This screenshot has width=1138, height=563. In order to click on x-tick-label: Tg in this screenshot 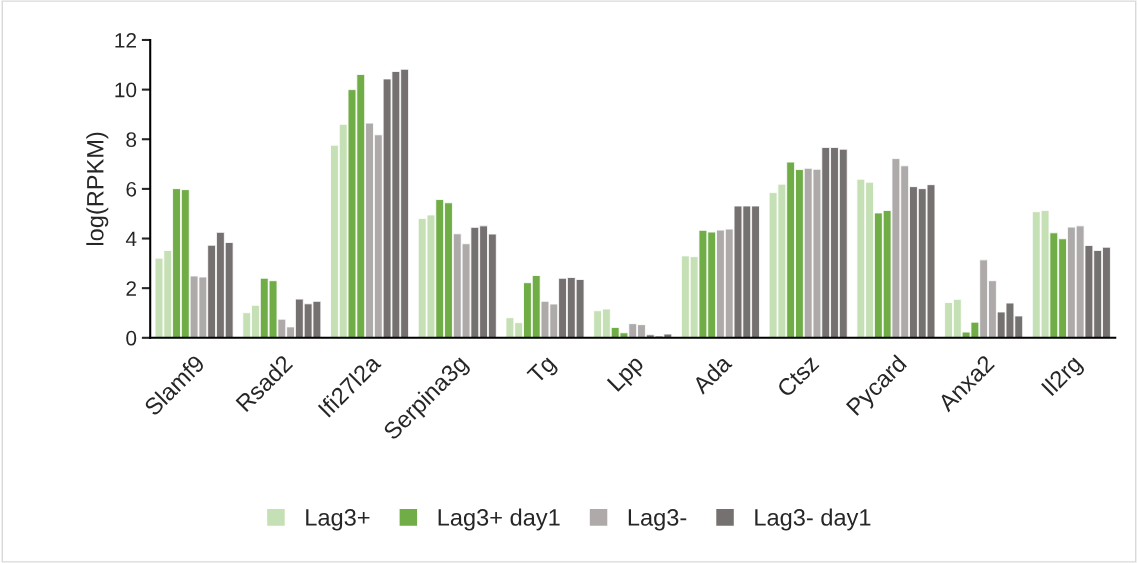, I will do `click(543, 371)`.